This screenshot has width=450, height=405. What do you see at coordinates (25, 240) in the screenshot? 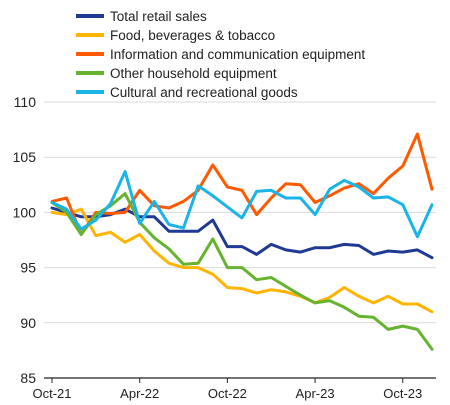
I see `y-axis-tick-labels: 85 90 95 100 105 110` at bounding box center [25, 240].